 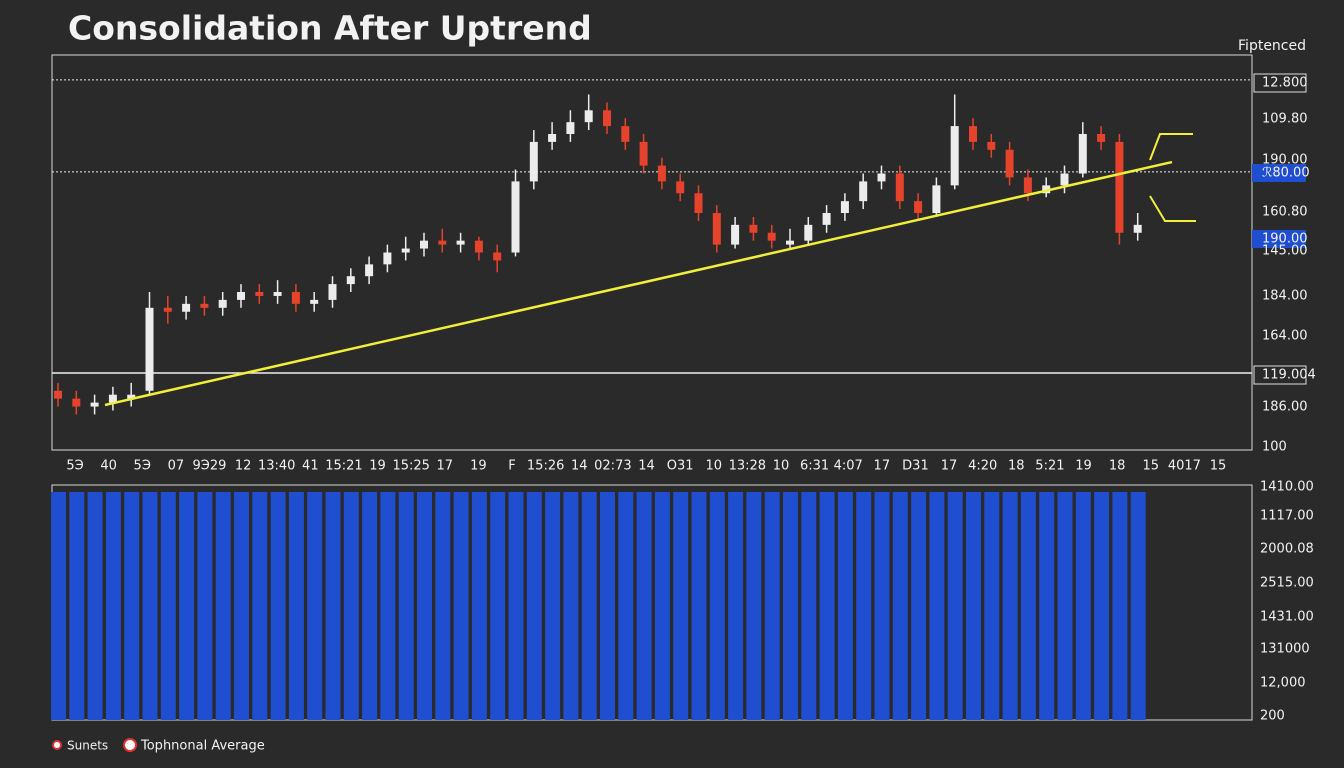 What do you see at coordinates (1285, 212) in the screenshot?
I see `y-tick-label: 160.80` at bounding box center [1285, 212].